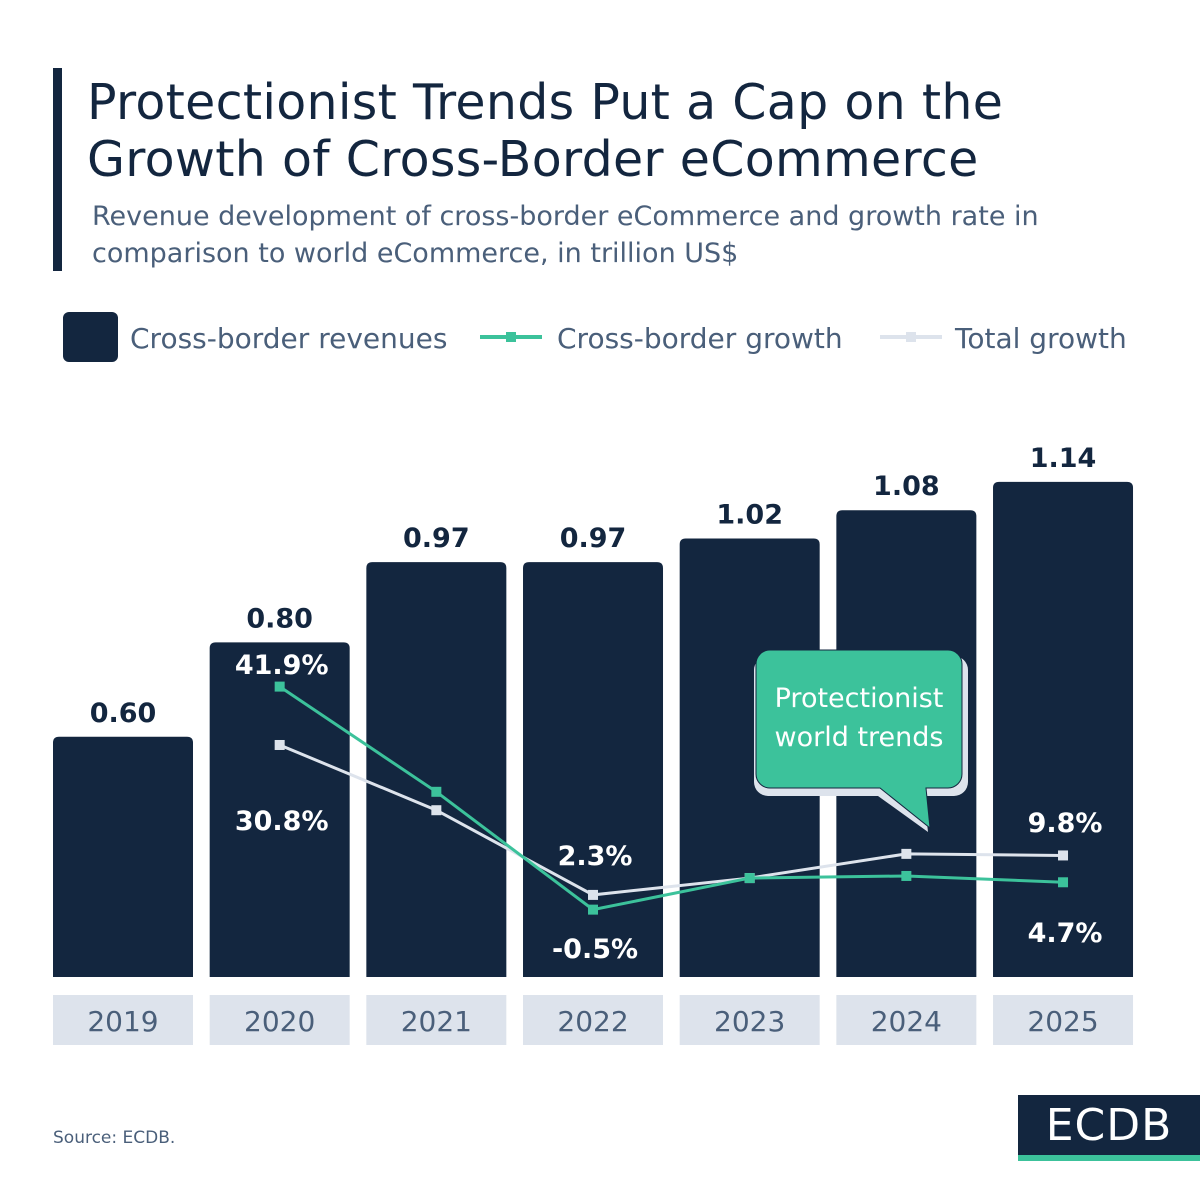 The height and width of the screenshot is (1200, 1200). I want to click on x-tick-label-2025: 2025, so click(1062, 1021).